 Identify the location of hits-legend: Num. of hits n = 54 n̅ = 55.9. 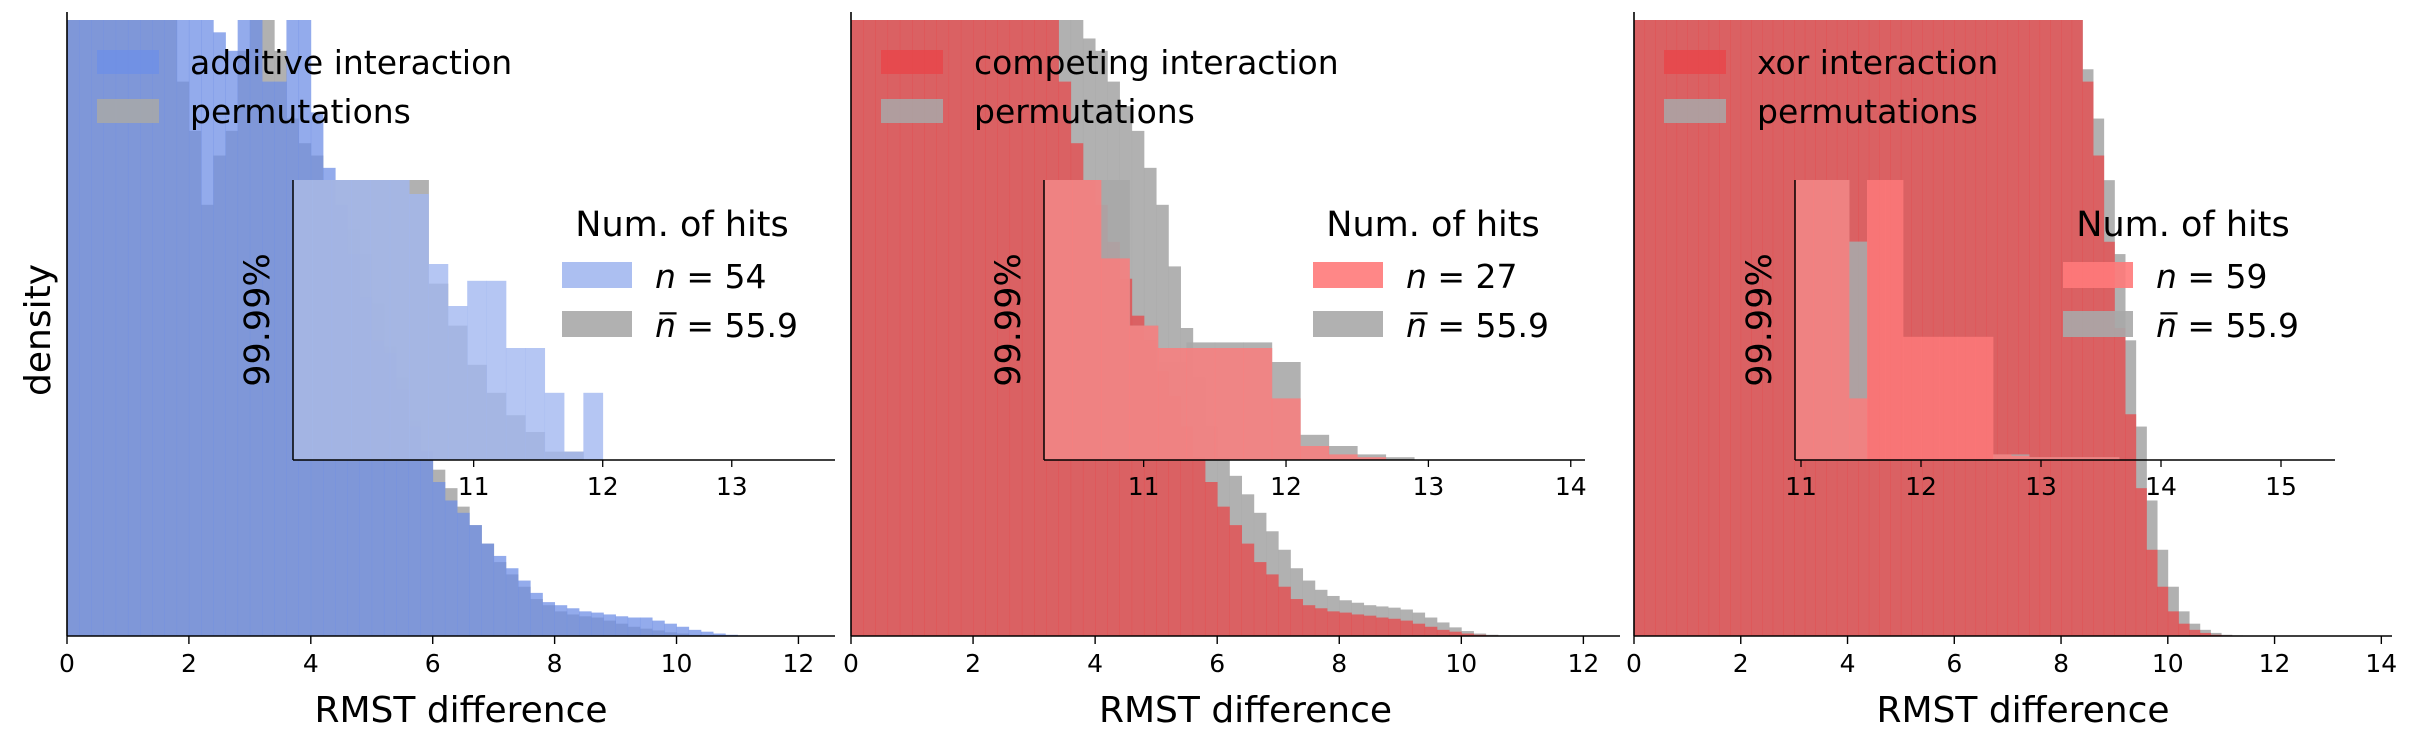
(680, 275).